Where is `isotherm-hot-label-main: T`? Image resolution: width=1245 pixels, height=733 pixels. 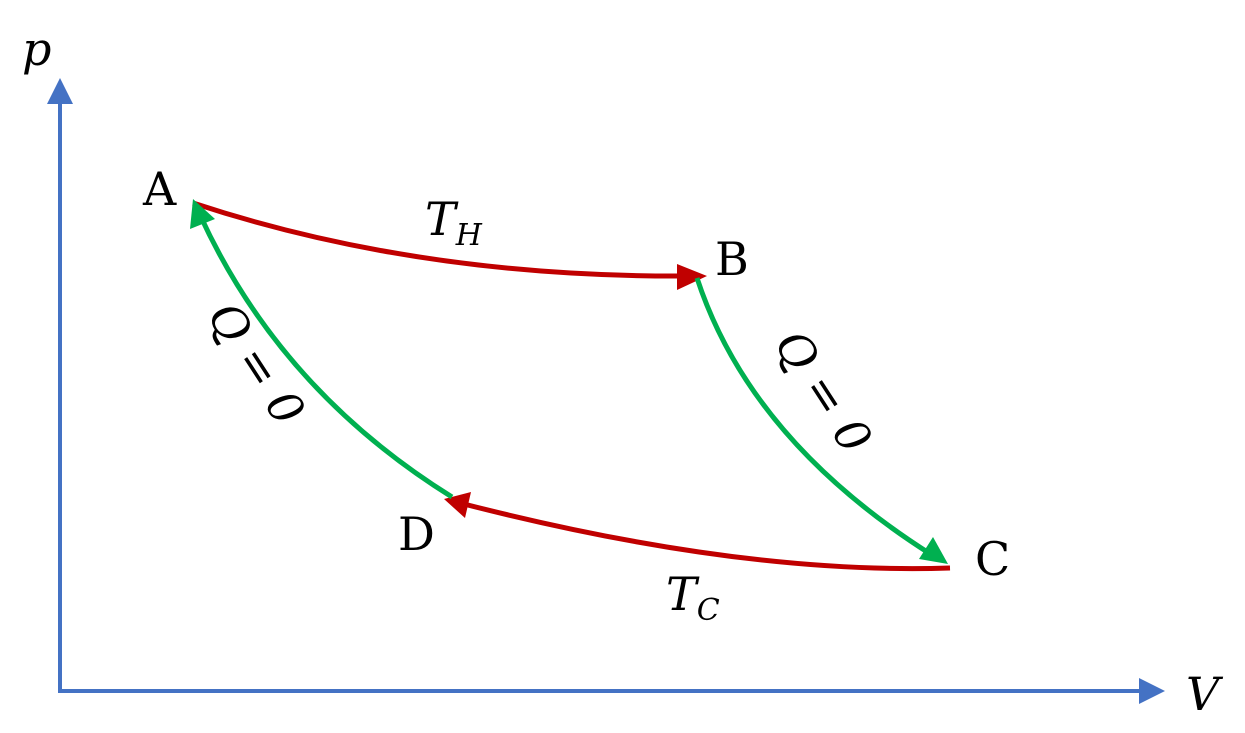 isotherm-hot-label-main: T is located at coordinates (442, 219).